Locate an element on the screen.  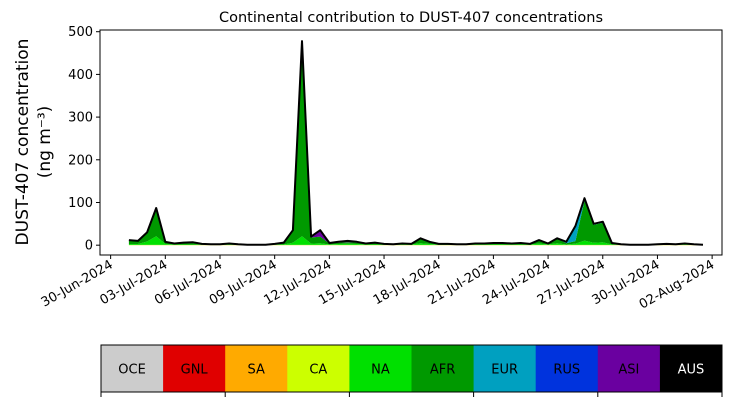
y-tick-label: 0 is located at coordinates (89, 246).